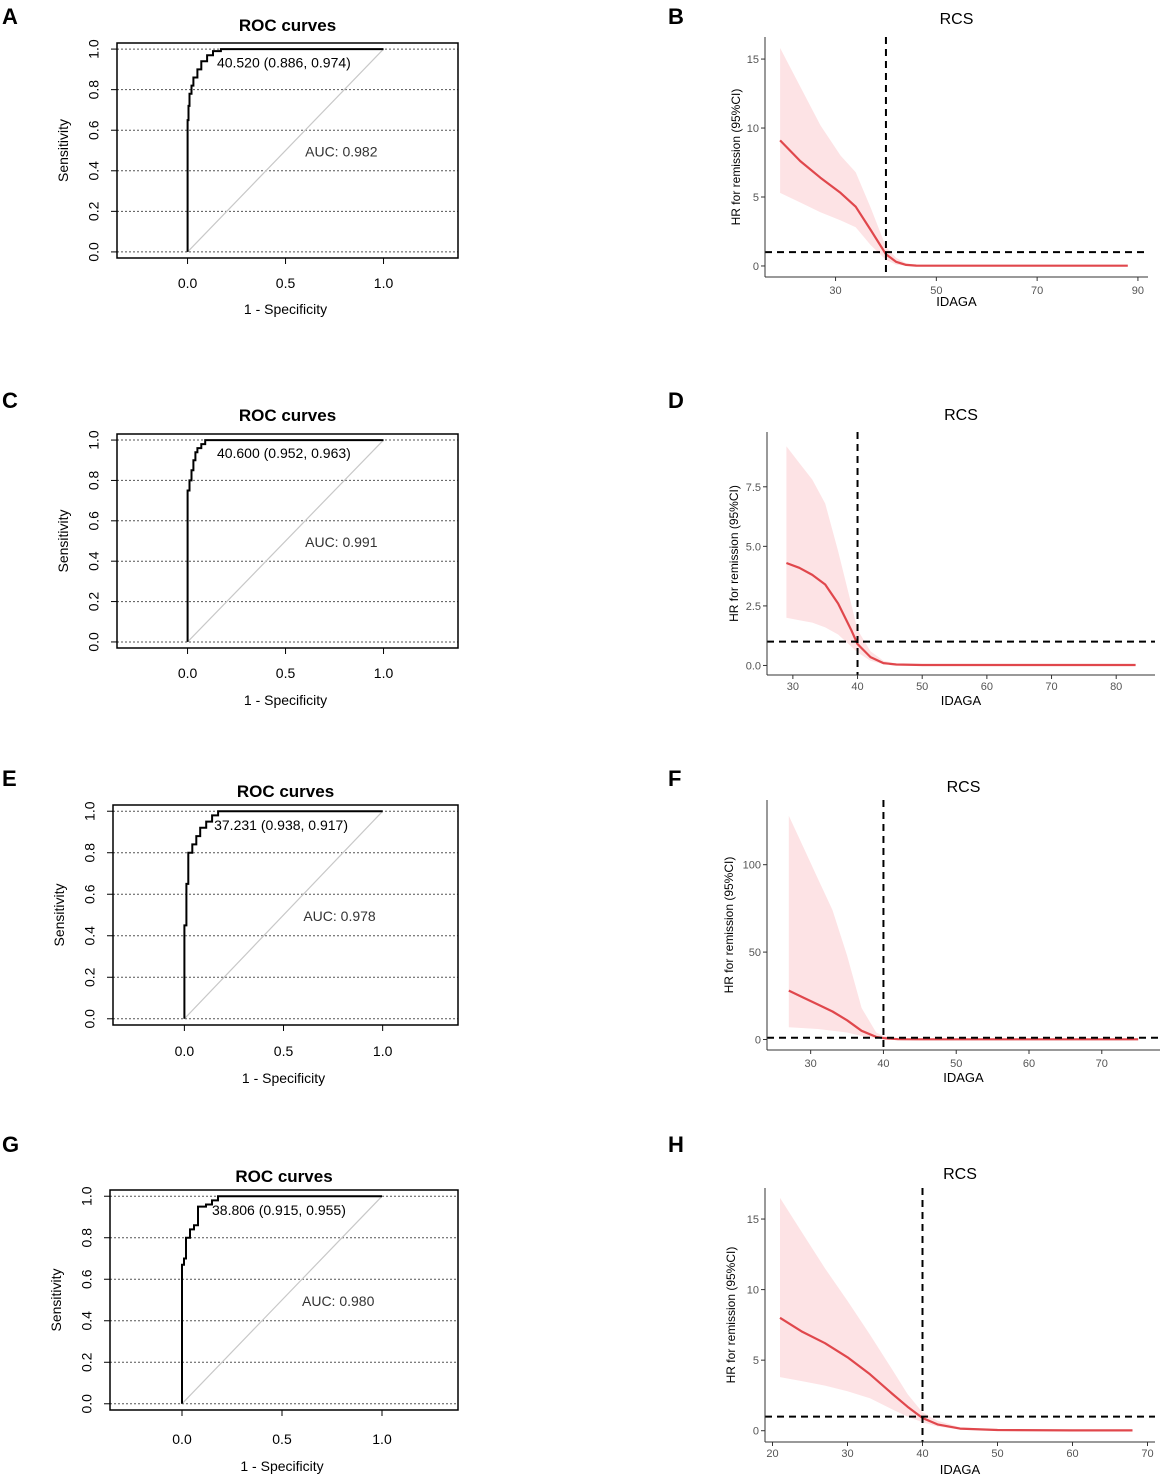 Image resolution: width=1164 pixels, height=1477 pixels. I want to click on panel-letter-f: F, so click(675, 778).